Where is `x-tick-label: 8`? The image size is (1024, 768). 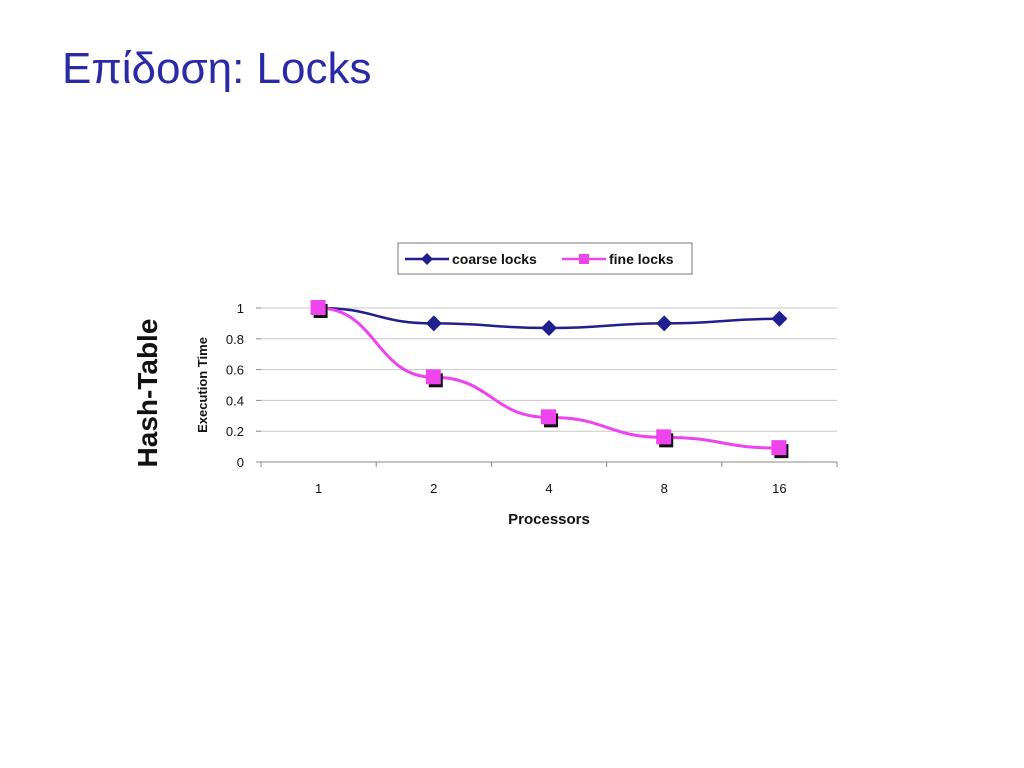
x-tick-label: 8 is located at coordinates (664, 488).